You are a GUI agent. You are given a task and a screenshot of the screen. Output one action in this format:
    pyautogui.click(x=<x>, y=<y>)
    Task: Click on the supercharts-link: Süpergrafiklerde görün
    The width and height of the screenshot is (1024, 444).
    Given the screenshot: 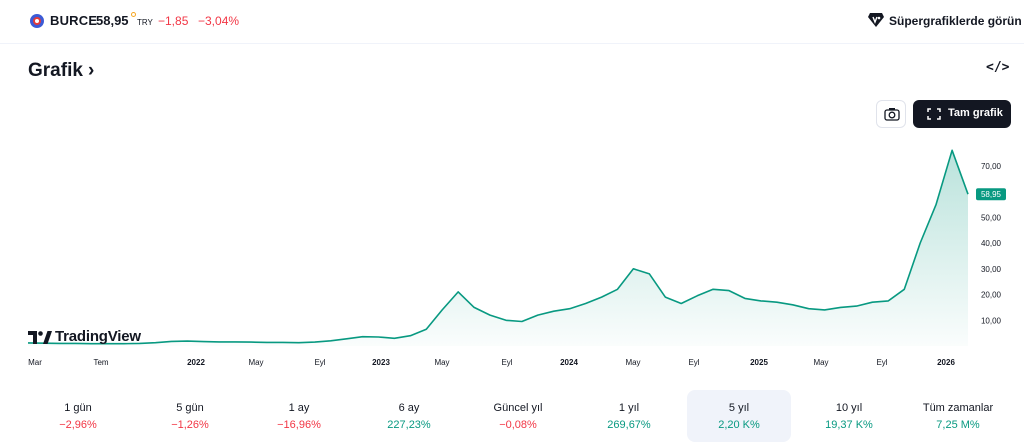 What is the action you would take?
    pyautogui.click(x=955, y=21)
    